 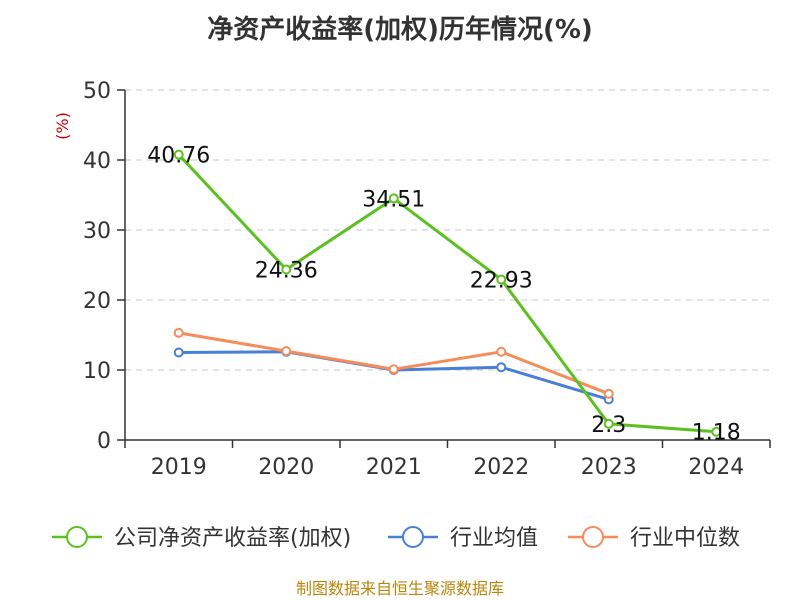 I want to click on x-tick-label: 2022, so click(x=501, y=467).